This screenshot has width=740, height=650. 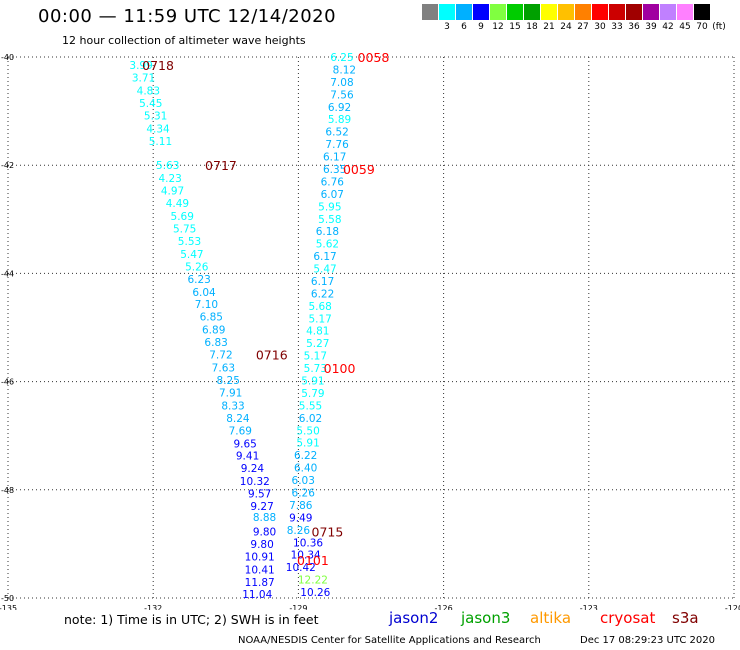 What do you see at coordinates (617, 27) in the screenshot?
I see `colorbar-label: 33` at bounding box center [617, 27].